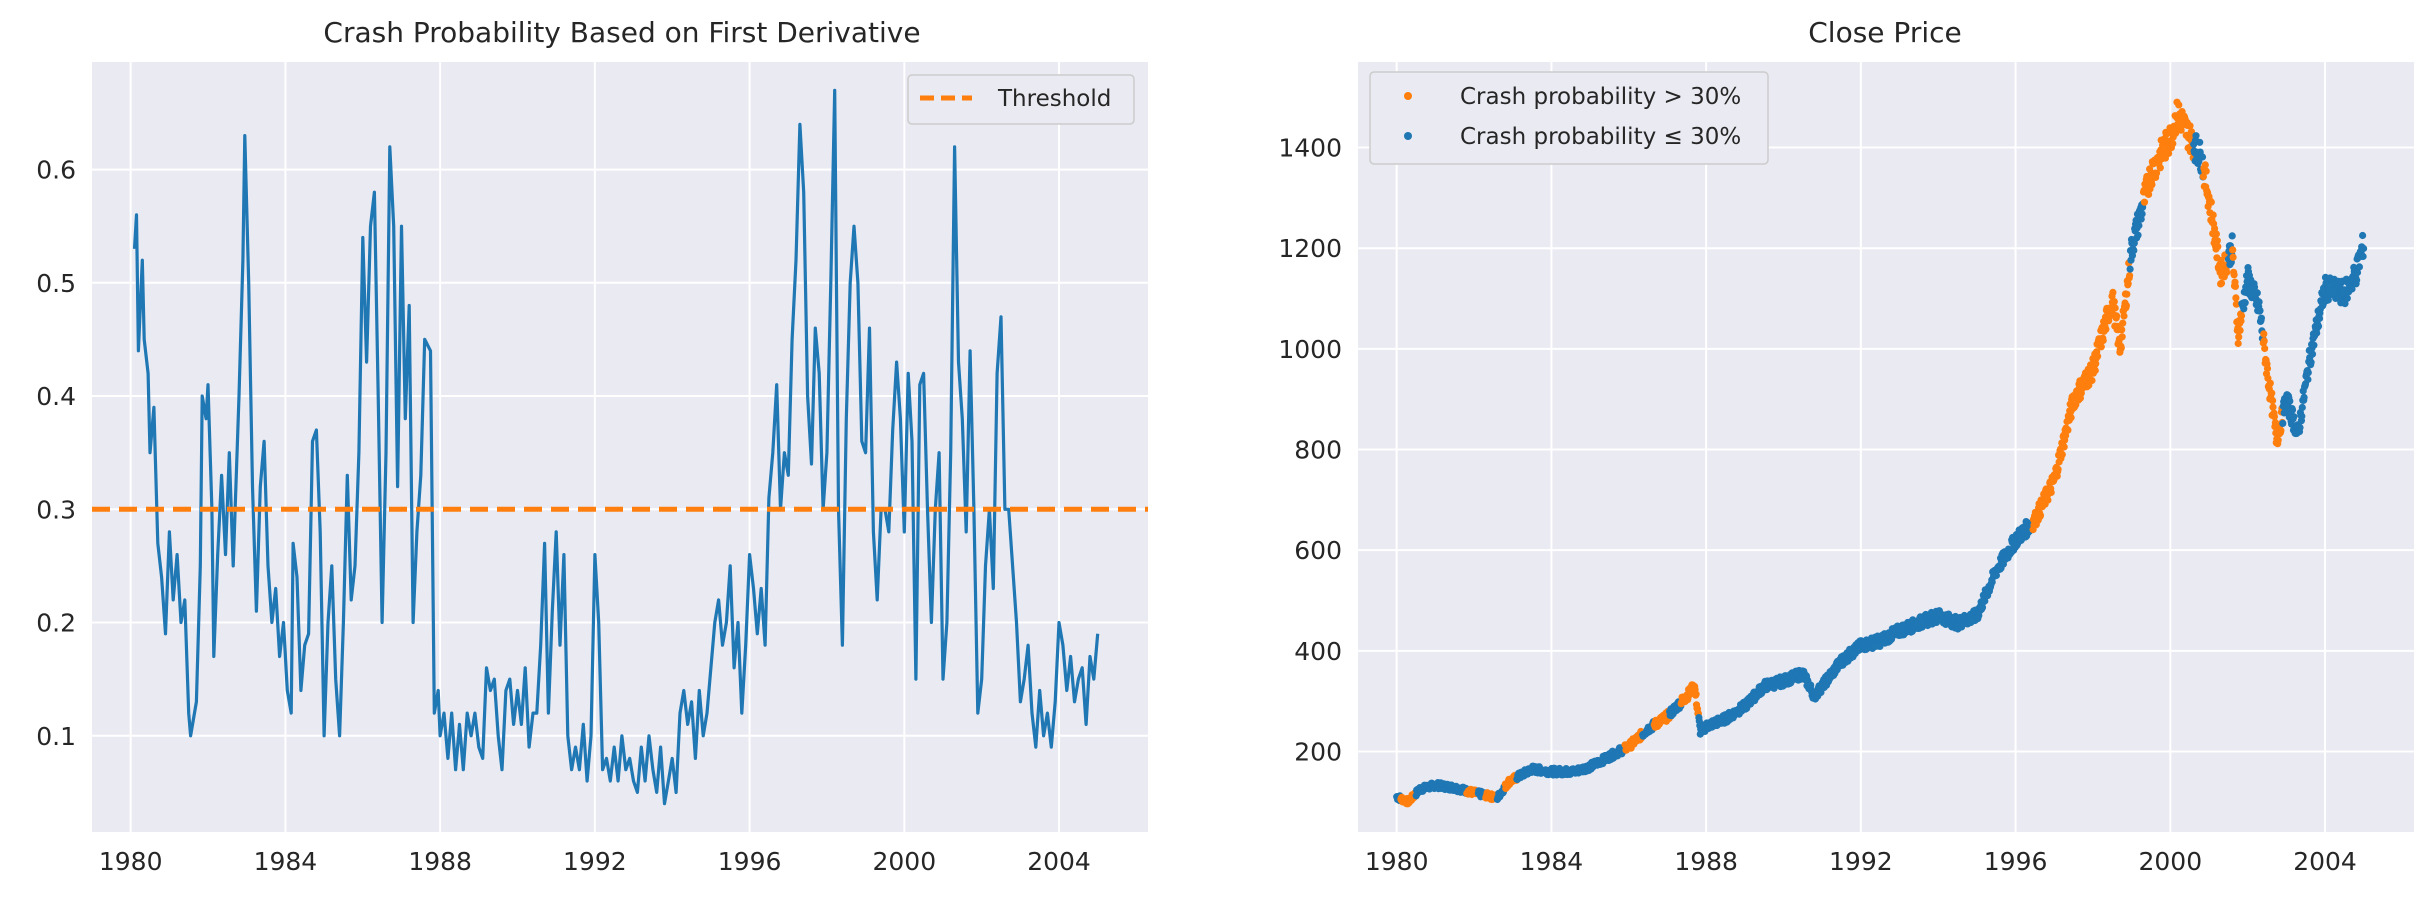 This screenshot has height=905, width=2433. Describe the element at coordinates (1310, 248) in the screenshot. I see `y-tick-label: 1200` at that location.